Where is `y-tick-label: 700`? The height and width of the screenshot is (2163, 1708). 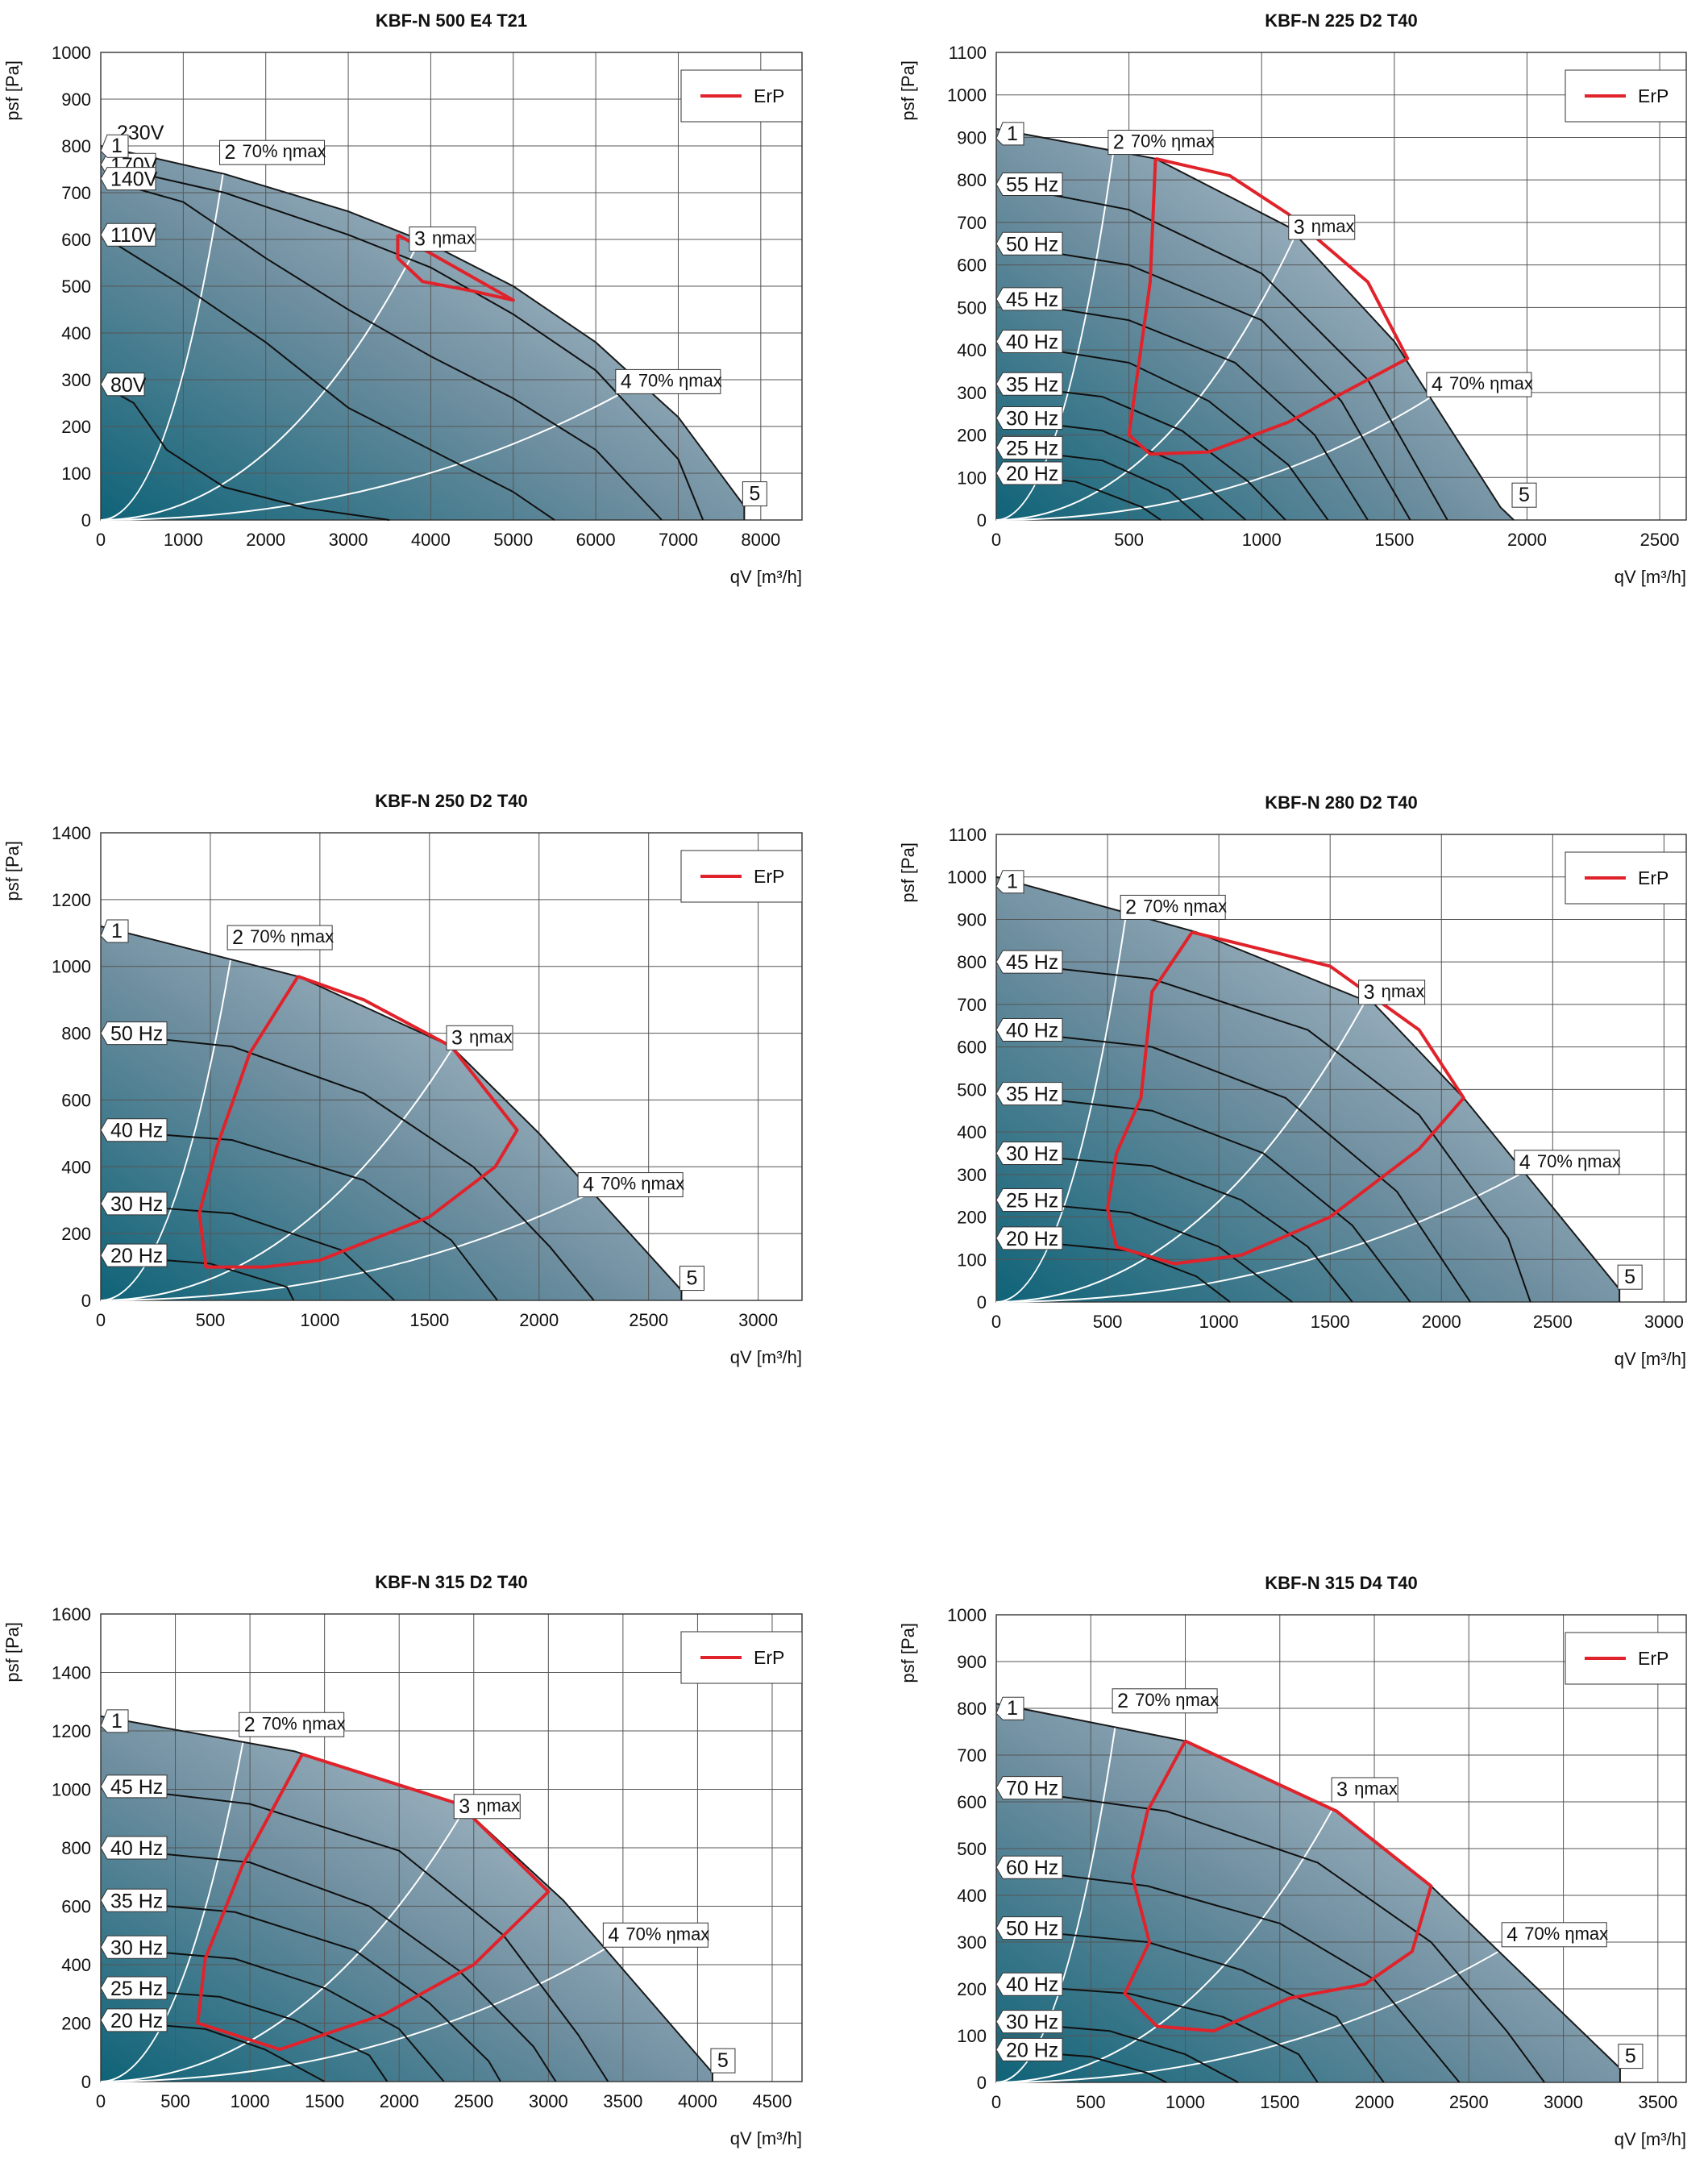 y-tick-label: 700 is located at coordinates (972, 1005).